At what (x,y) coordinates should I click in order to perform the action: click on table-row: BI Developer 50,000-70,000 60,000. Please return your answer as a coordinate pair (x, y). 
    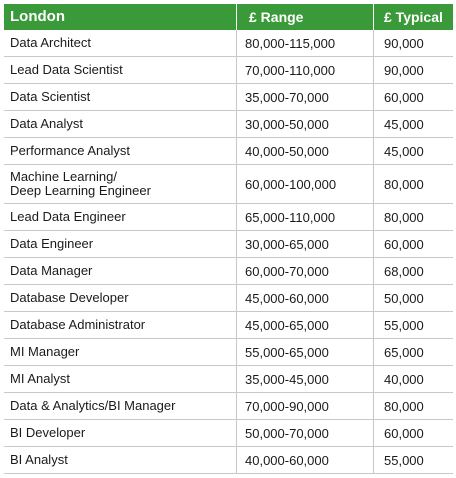
    Looking at the image, I should click on (228, 433).